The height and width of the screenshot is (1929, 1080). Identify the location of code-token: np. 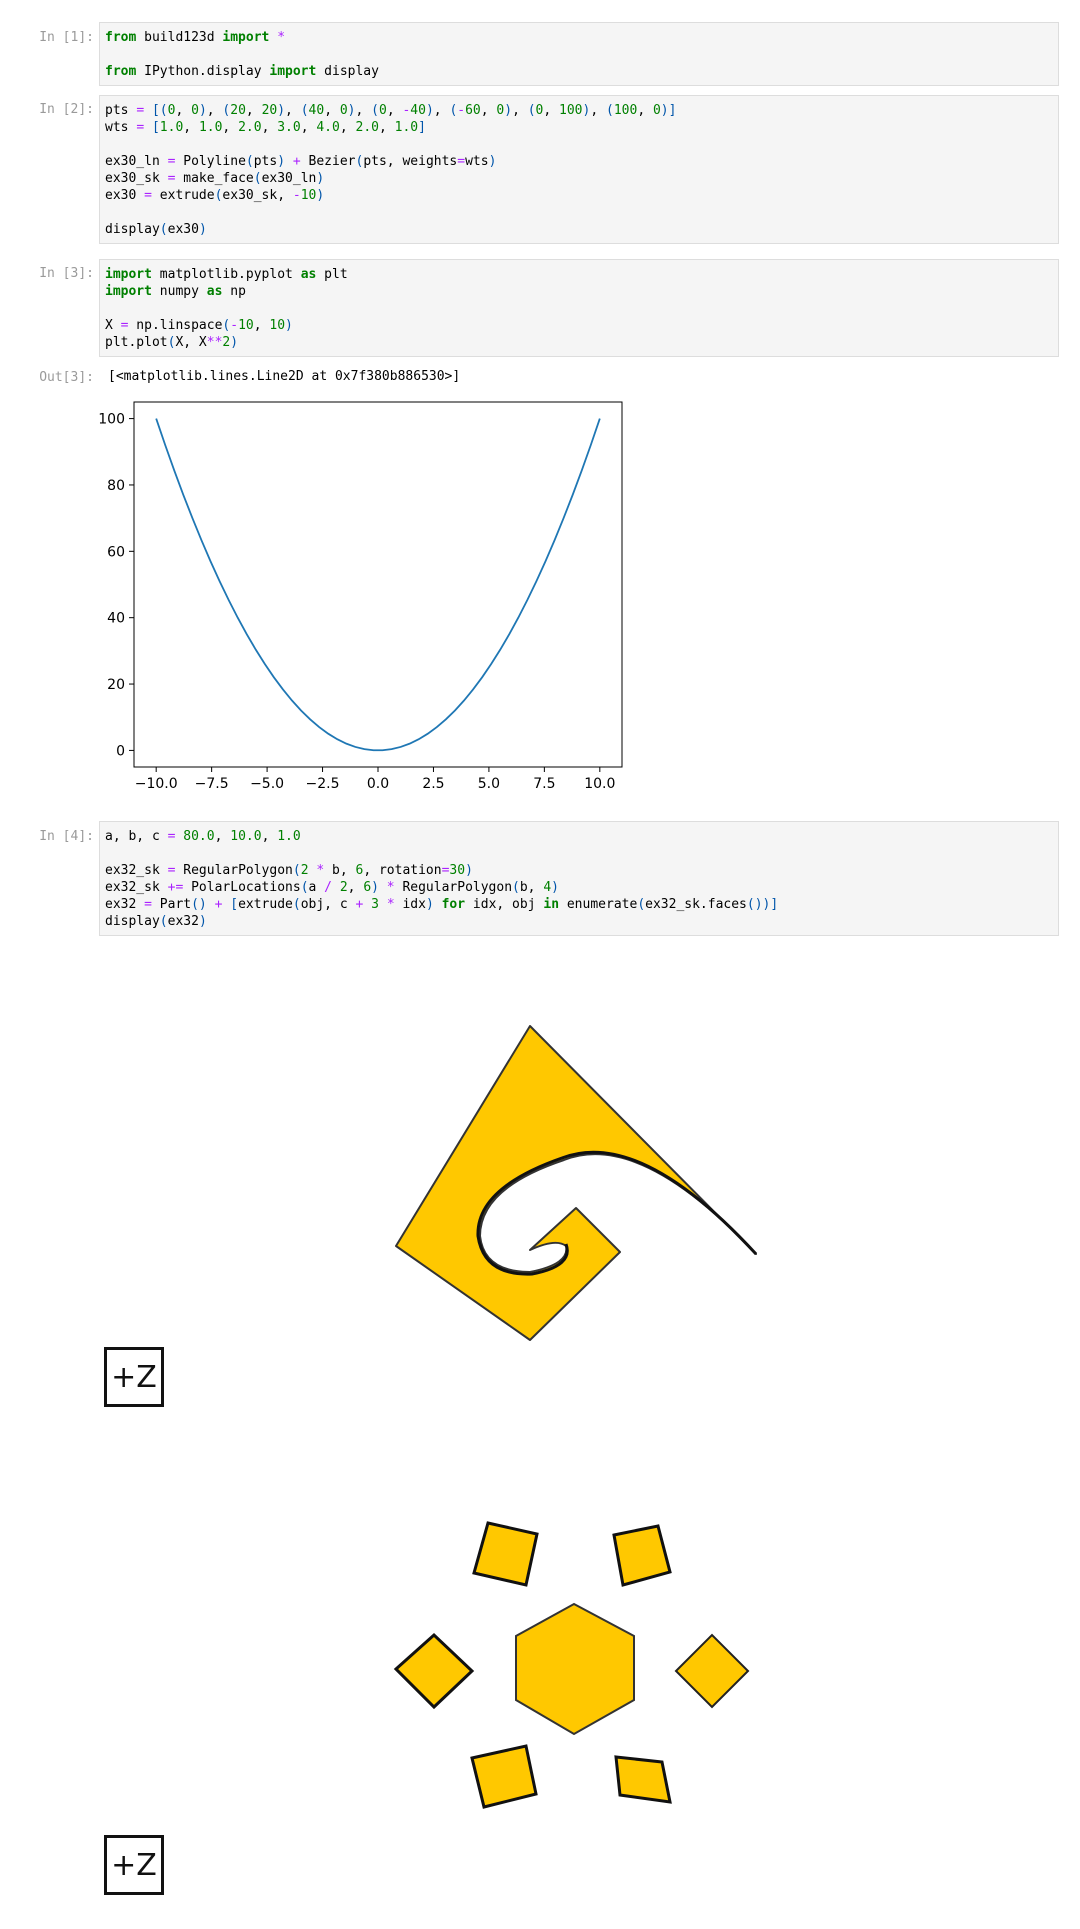
(234, 291).